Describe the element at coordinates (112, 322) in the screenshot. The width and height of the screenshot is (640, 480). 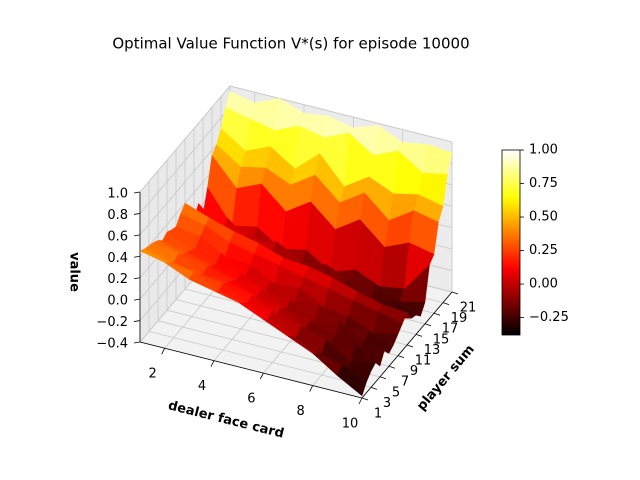
I see `z-tick-label: −0.2` at that location.